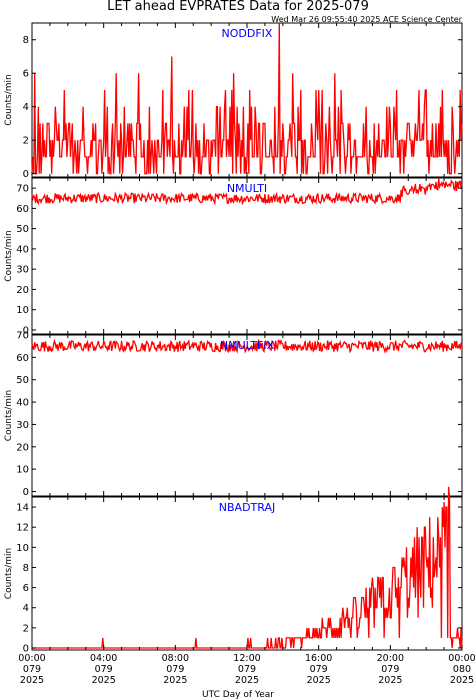 Image resolution: width=476 pixels, height=700 pixels. I want to click on panel-label: NODDFIX, so click(247, 33).